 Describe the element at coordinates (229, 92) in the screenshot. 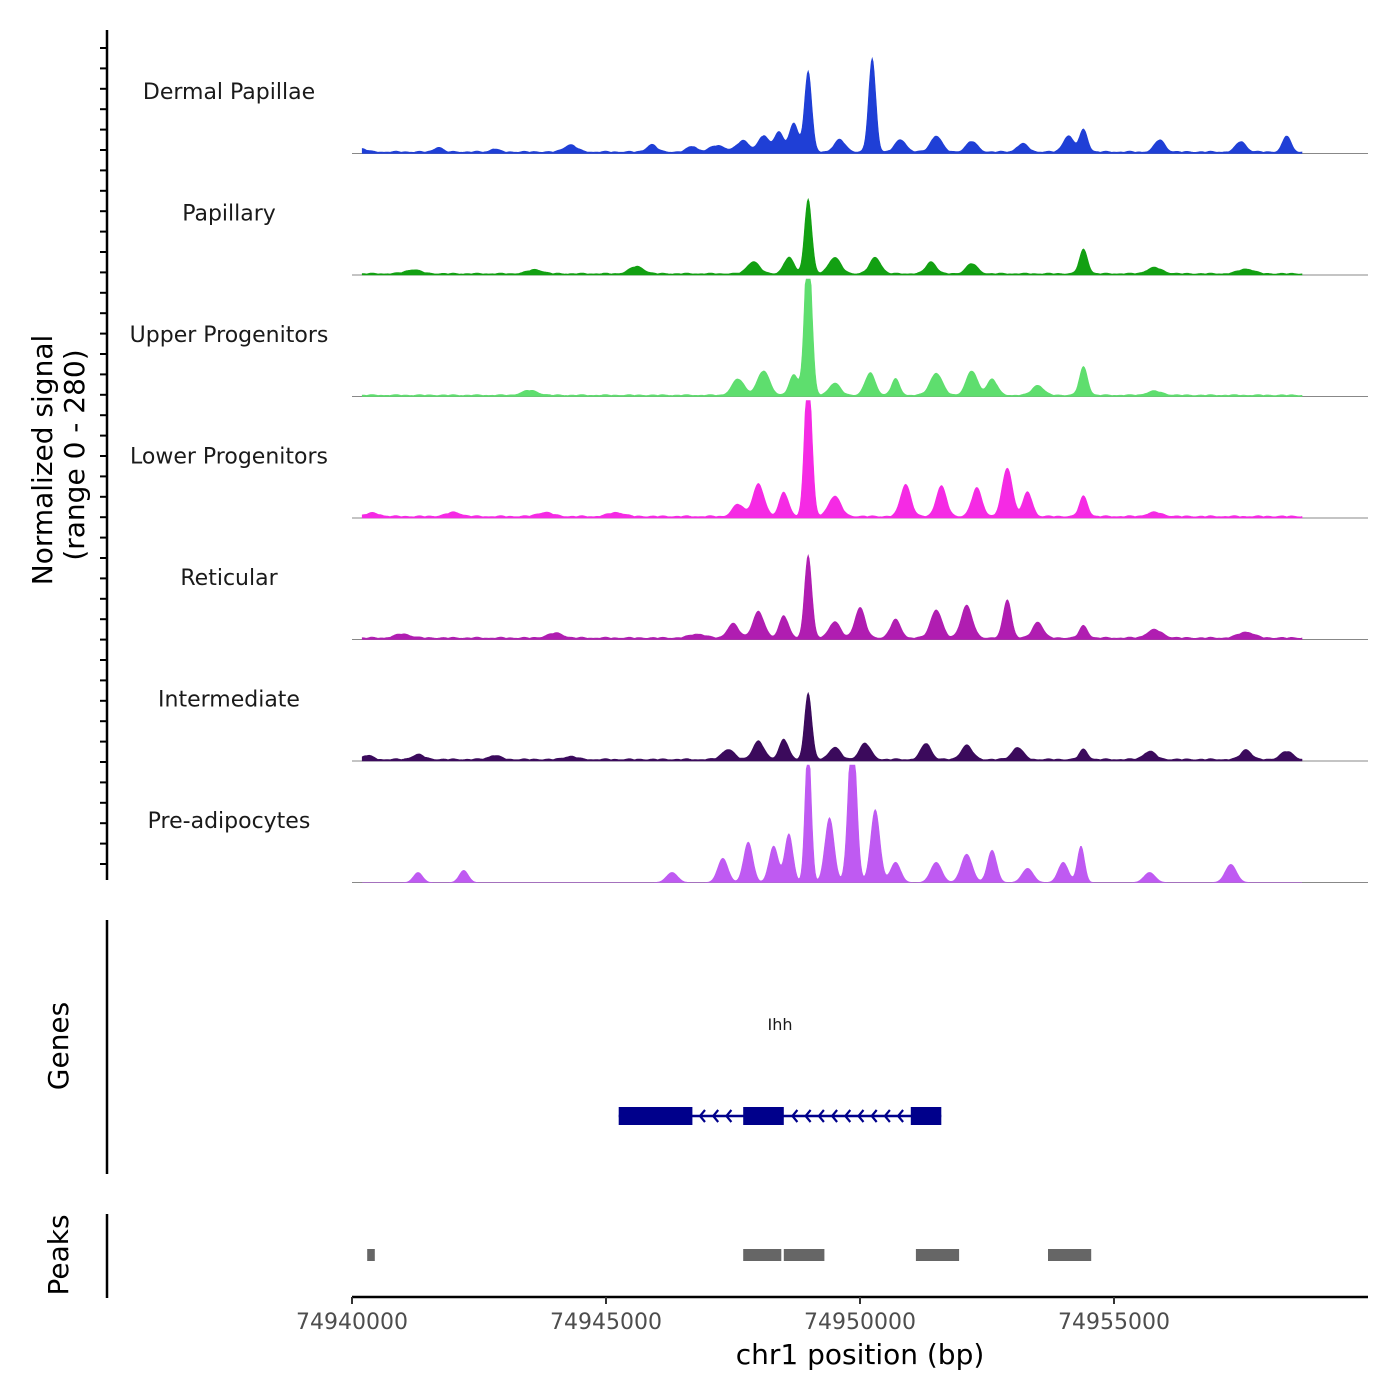

I see `track-label: Dermal Papillae` at that location.